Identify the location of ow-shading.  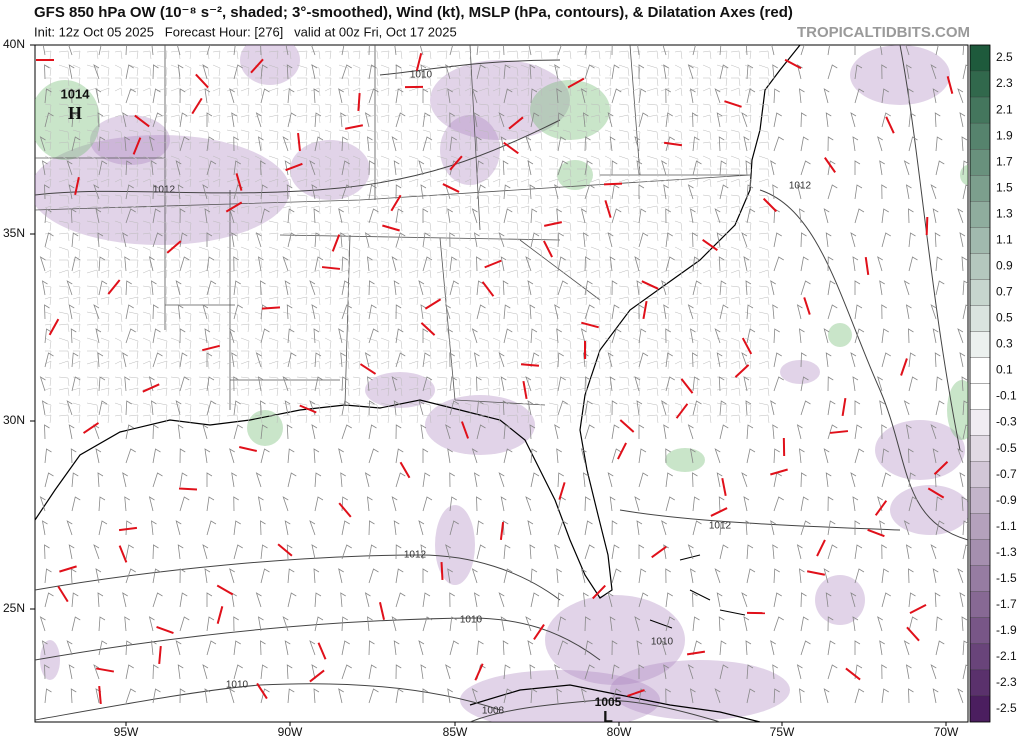
(130, 140).